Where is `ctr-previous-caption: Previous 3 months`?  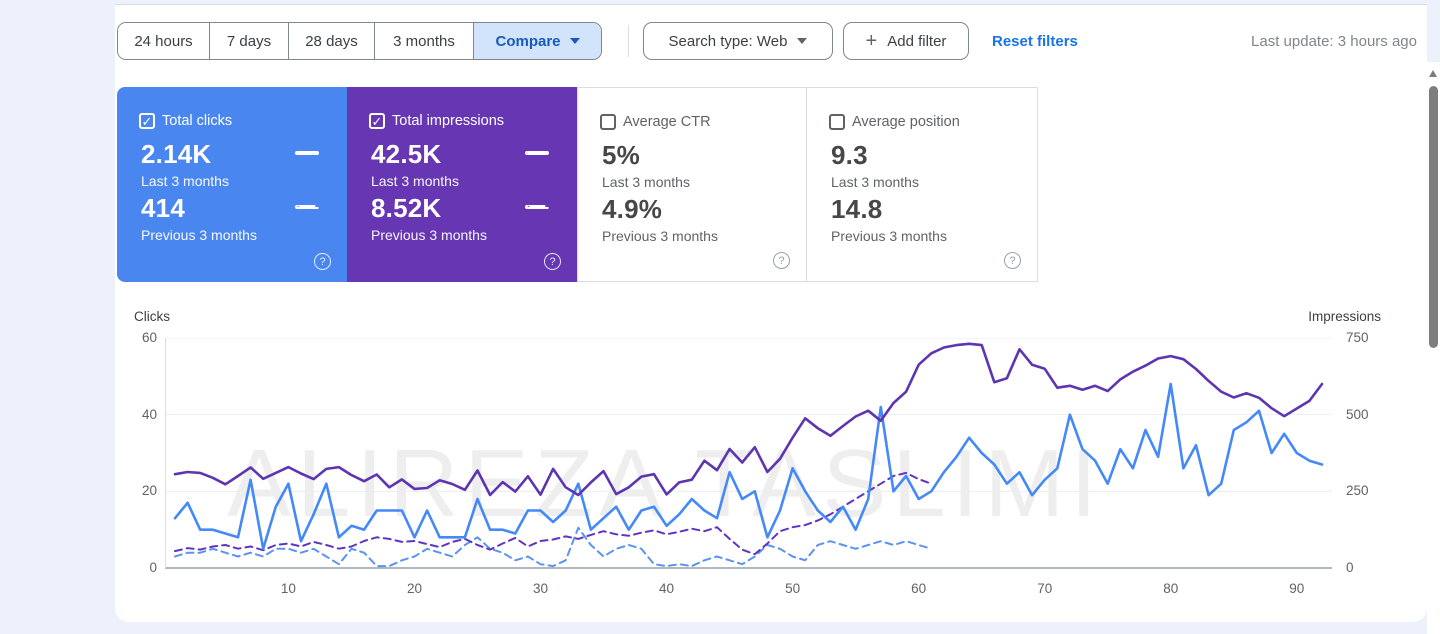 ctr-previous-caption: Previous 3 months is located at coordinates (660, 236).